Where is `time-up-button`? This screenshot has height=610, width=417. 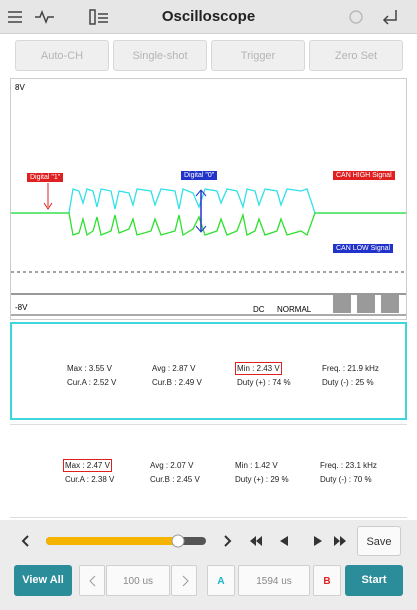
time-up-button is located at coordinates (184, 580).